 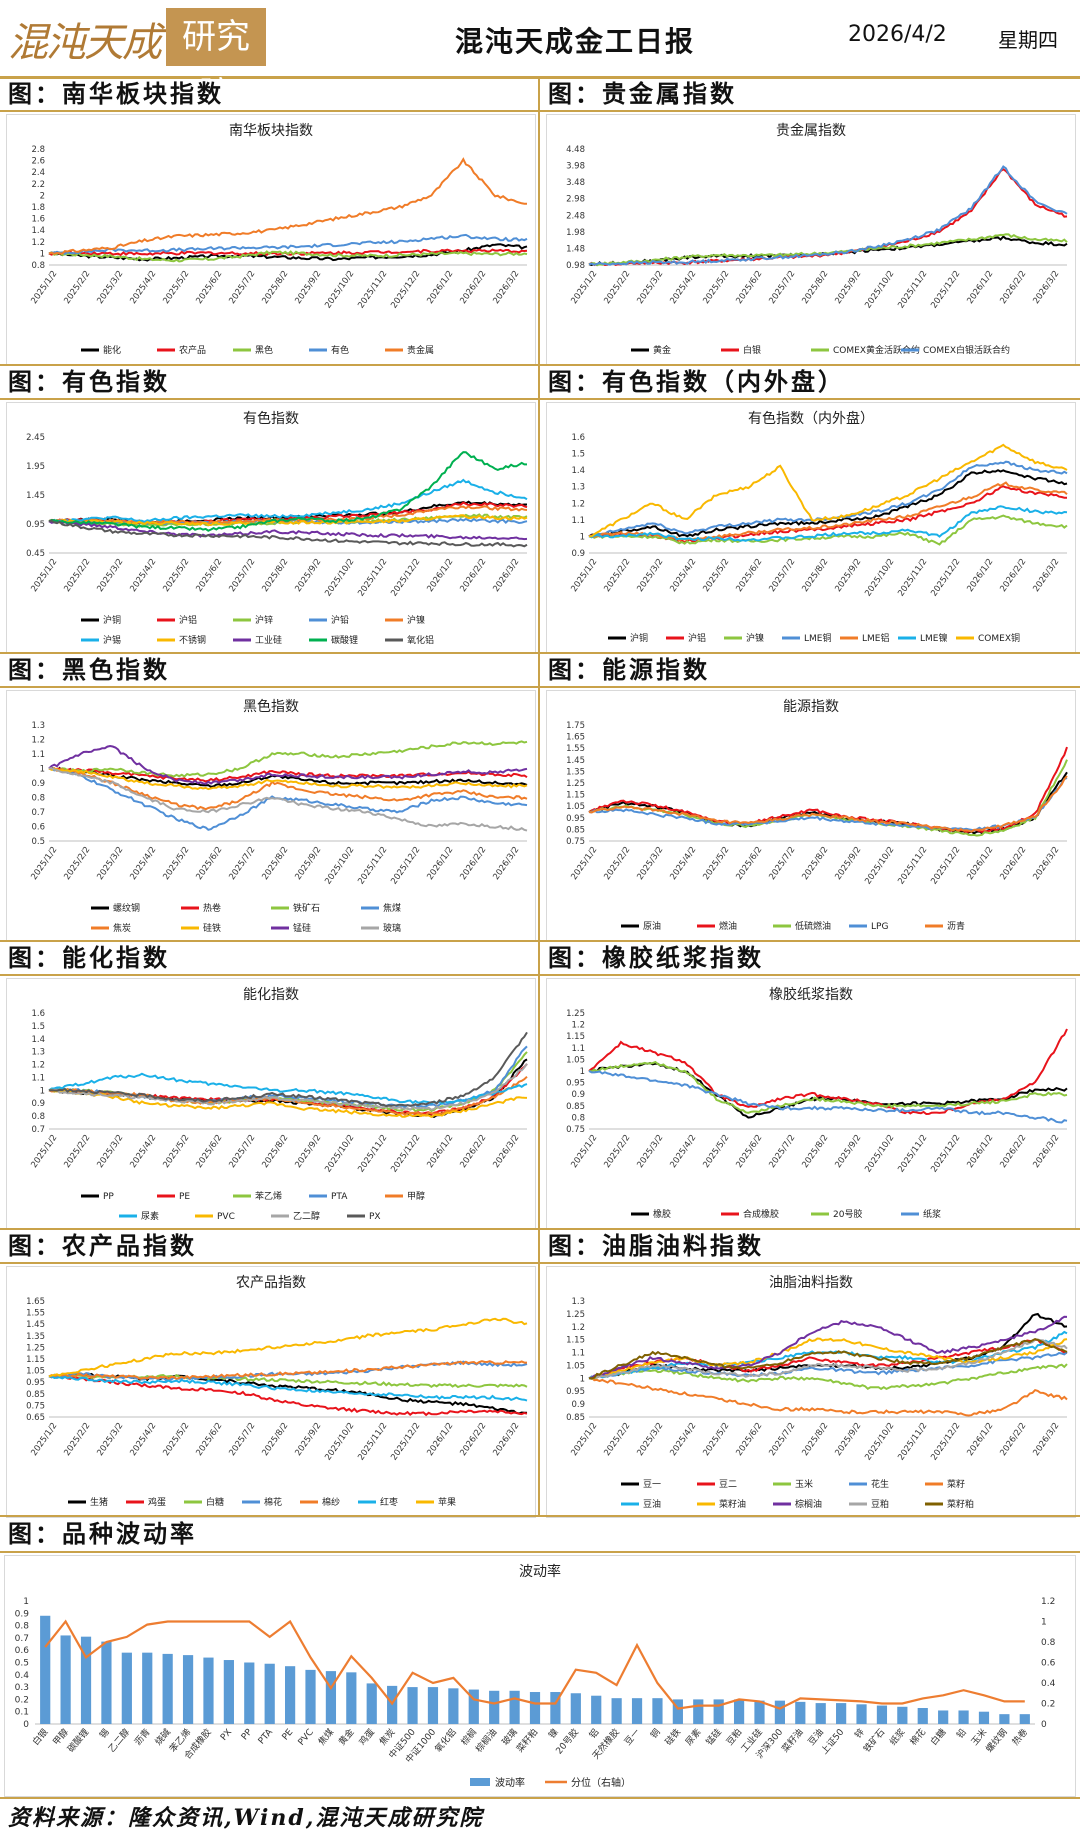 What do you see at coordinates (575, 796) in the screenshot?
I see `y-tick-label: 1.15` at bounding box center [575, 796].